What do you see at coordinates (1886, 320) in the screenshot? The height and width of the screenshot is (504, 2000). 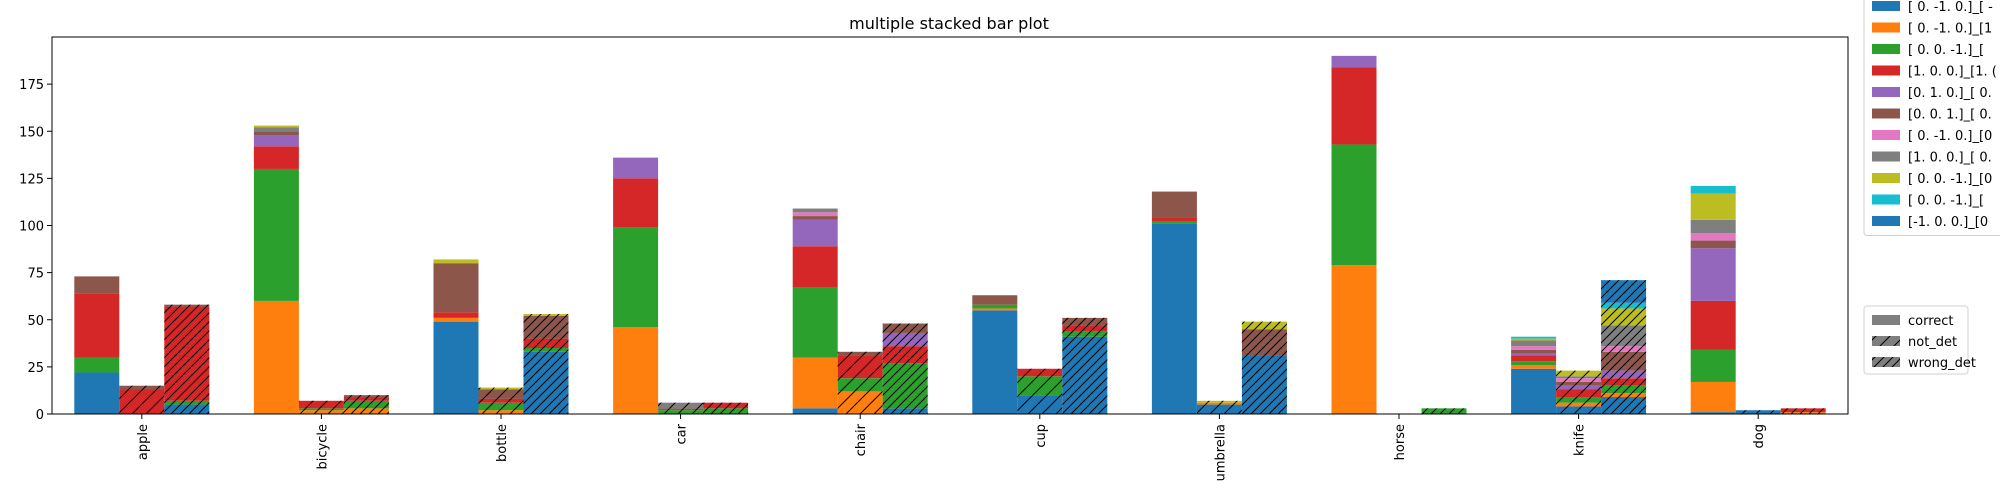 I see `group-legend-swatch-correct` at bounding box center [1886, 320].